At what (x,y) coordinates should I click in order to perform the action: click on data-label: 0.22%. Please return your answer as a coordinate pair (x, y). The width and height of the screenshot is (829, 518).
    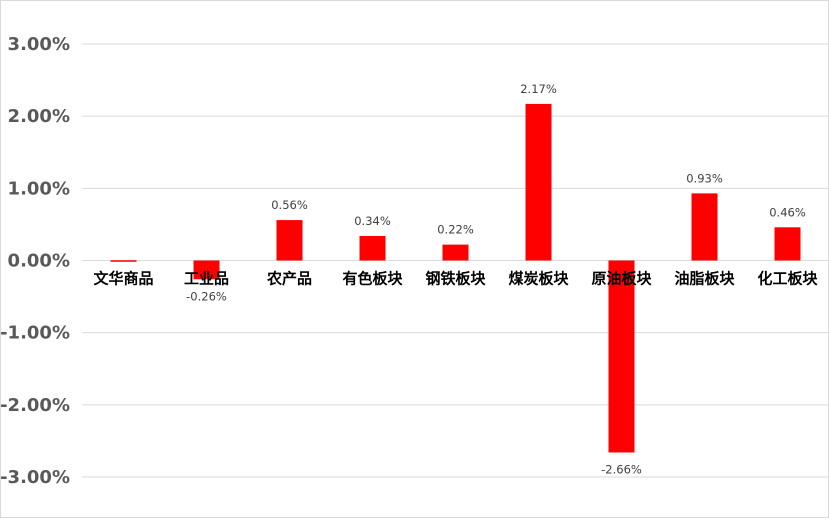
    Looking at the image, I should click on (455, 230).